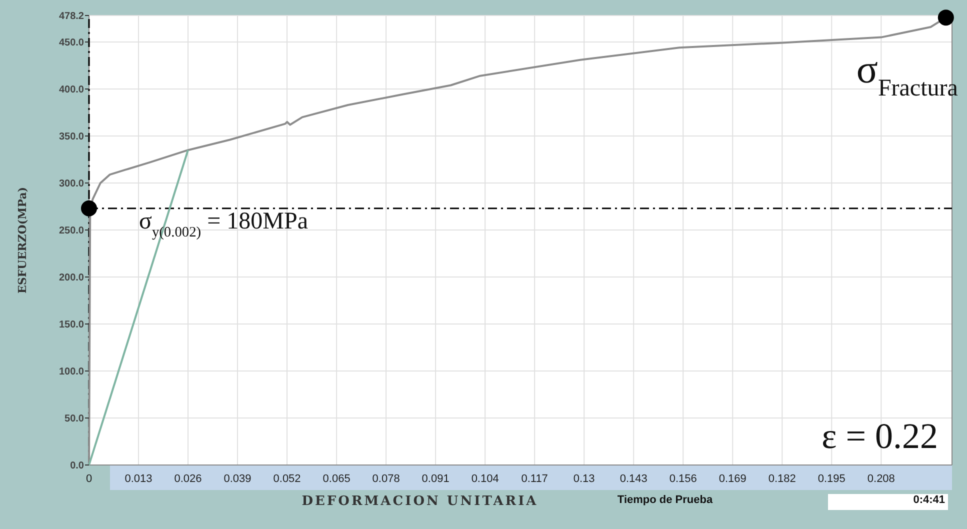  What do you see at coordinates (188, 479) in the screenshot?
I see `x-tick-label: 0.026` at bounding box center [188, 479].